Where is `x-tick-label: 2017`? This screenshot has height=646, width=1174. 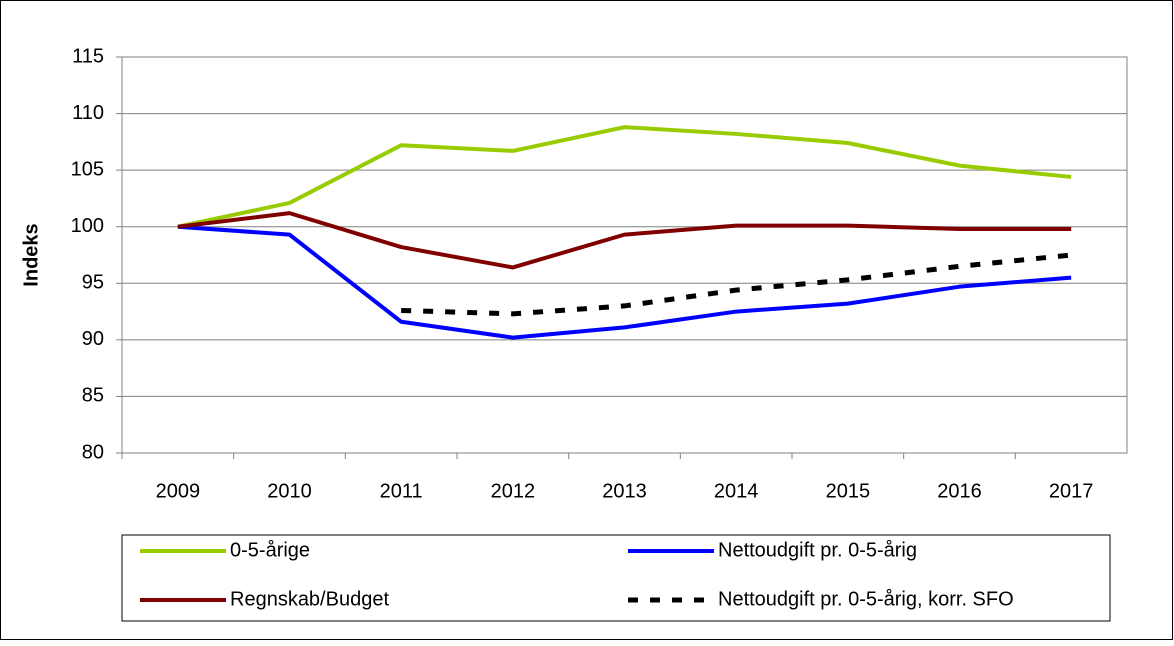 x-tick-label: 2017 is located at coordinates (1071, 491).